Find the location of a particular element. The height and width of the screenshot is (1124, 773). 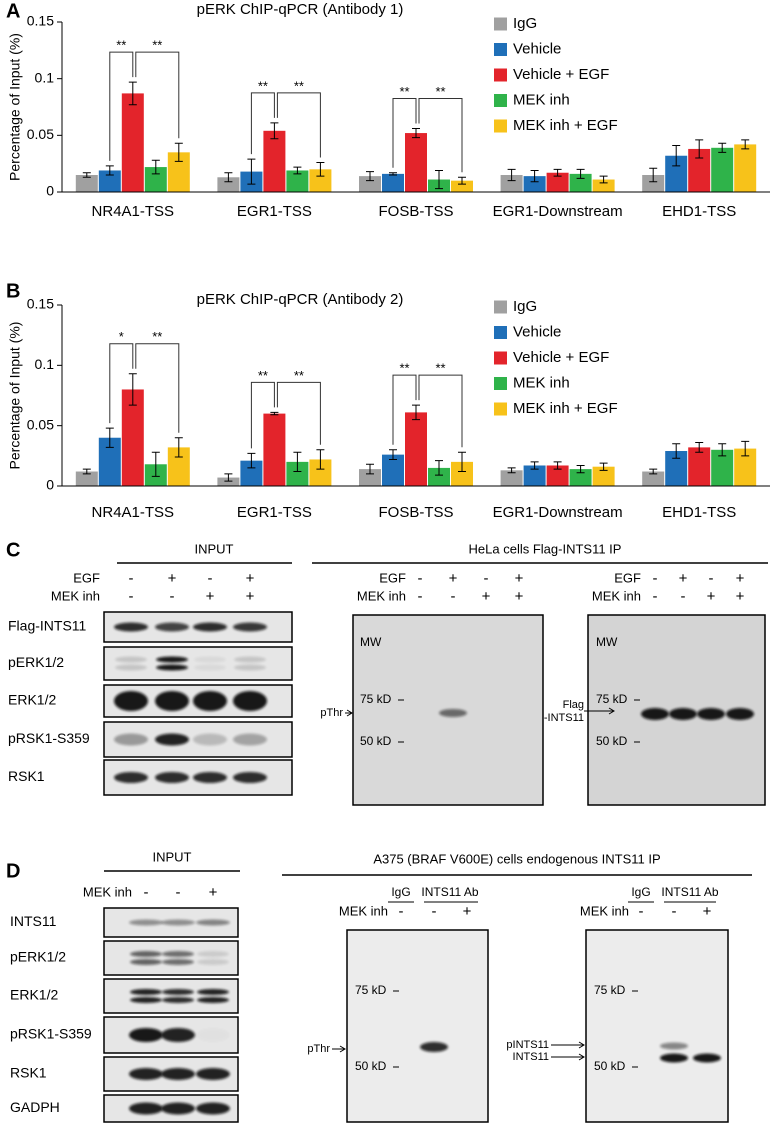

row-label: RSK1 is located at coordinates (26, 776).